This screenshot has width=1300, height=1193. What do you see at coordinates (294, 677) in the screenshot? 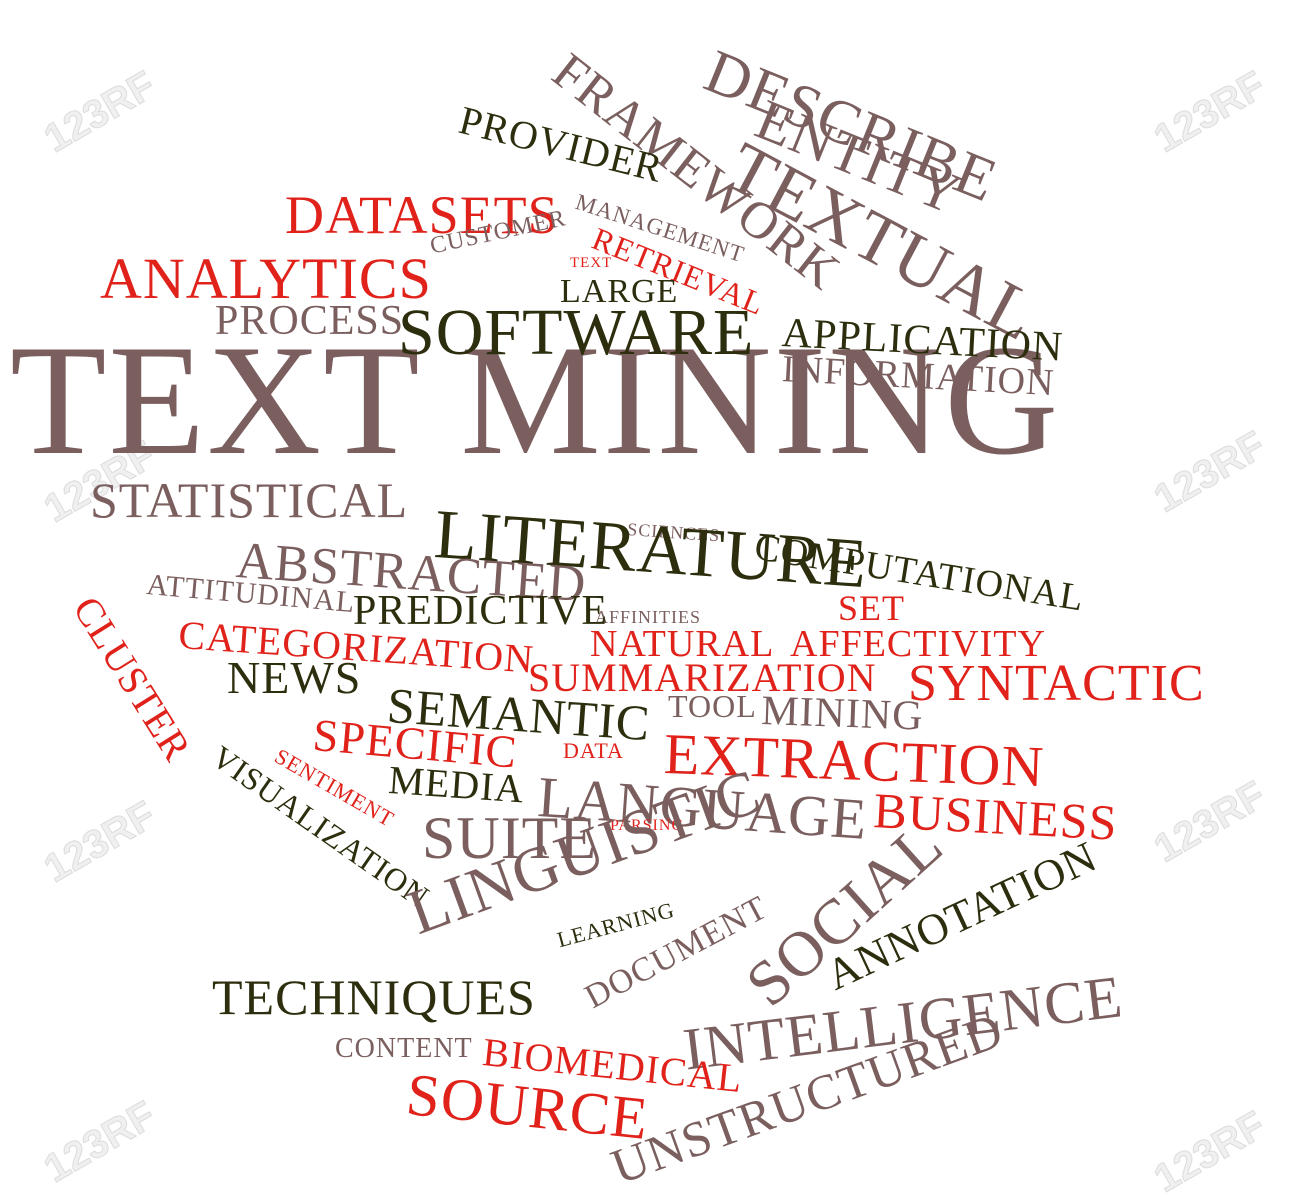
I see `word-news: NEWS` at bounding box center [294, 677].